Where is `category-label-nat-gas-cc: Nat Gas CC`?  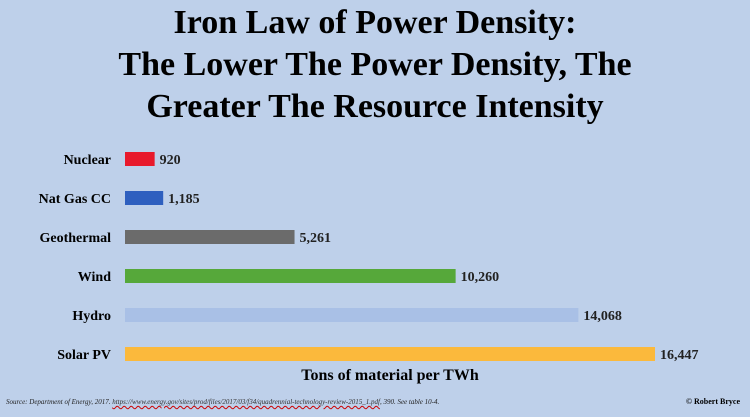
category-label-nat-gas-cc: Nat Gas CC is located at coordinates (75, 199).